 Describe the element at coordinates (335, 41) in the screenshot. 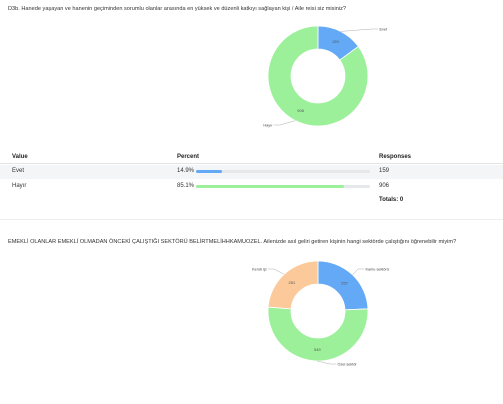

I see `donut-value-label: 159` at that location.